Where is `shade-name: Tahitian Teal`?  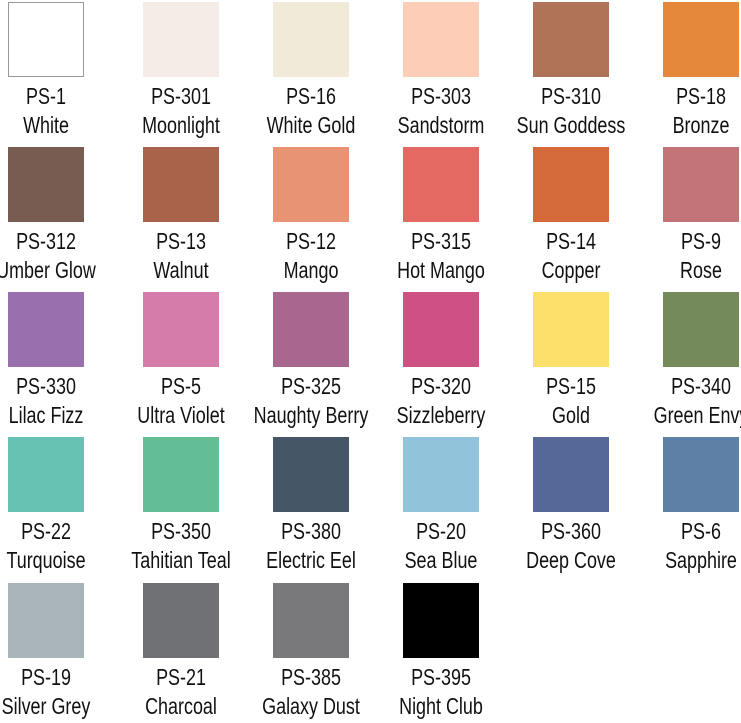 shade-name: Tahitian Teal is located at coordinates (181, 560).